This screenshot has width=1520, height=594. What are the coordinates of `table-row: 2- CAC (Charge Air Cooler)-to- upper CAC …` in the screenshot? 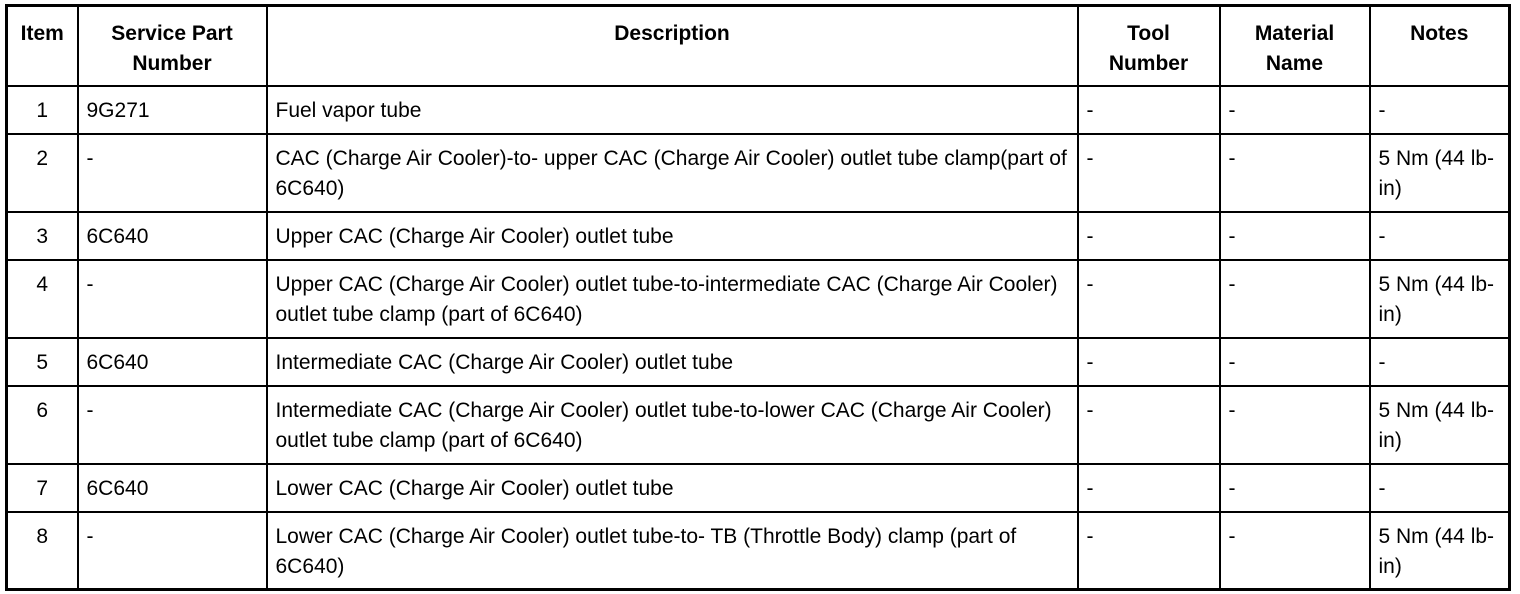 It's located at (758, 172).